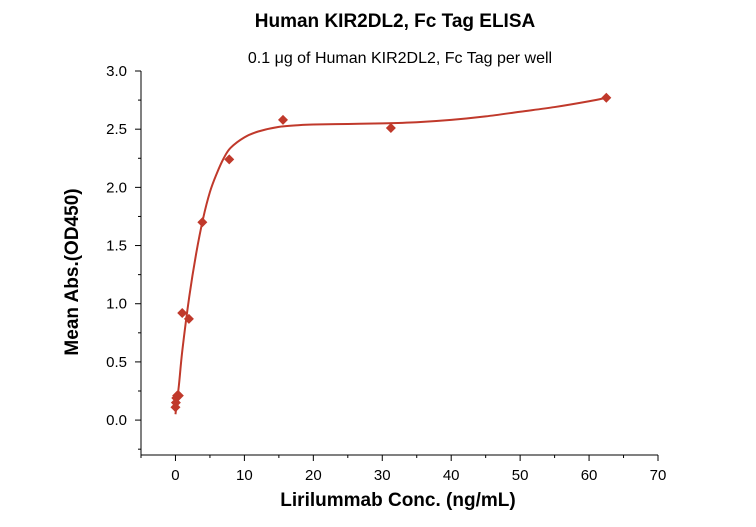 This screenshot has width=756, height=527. I want to click on chart-title: Human KIR2DL2, Fc Tag ELISA, so click(395, 21).